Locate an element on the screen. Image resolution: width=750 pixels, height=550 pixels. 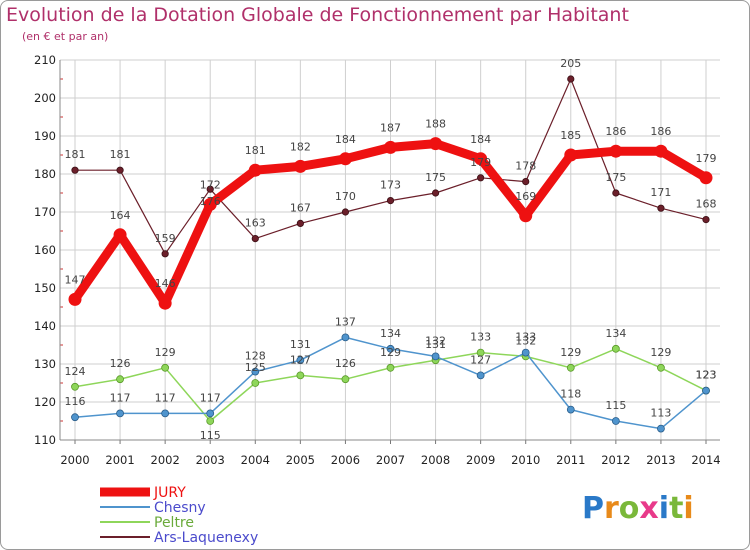
x-tick-label-2006: 2006 is located at coordinates (345, 460).